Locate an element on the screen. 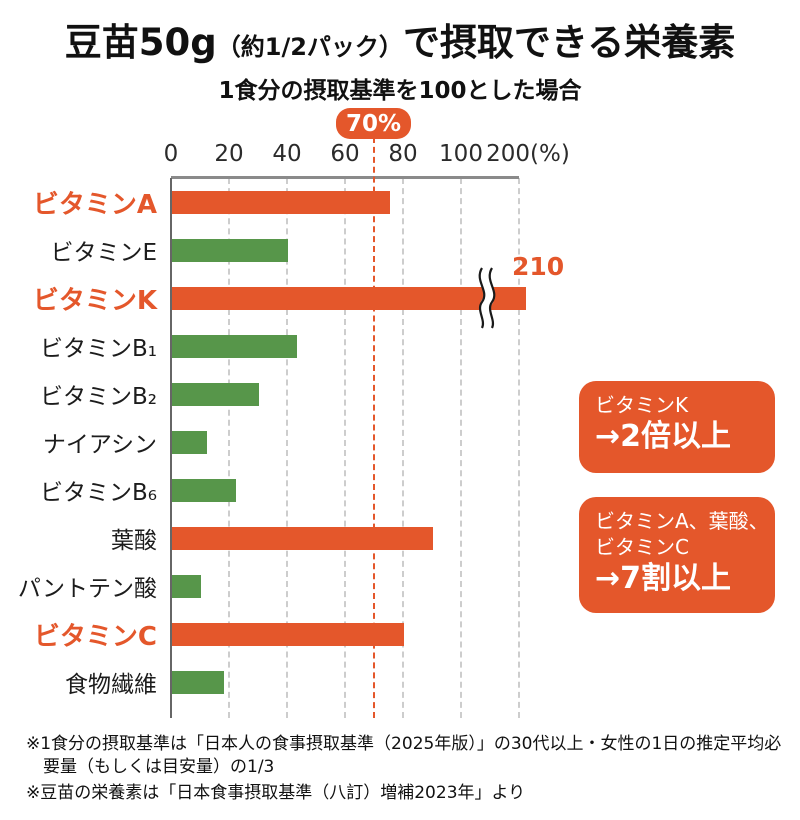 The height and width of the screenshot is (820, 800). category-label: ビタミンK is located at coordinates (94, 300).